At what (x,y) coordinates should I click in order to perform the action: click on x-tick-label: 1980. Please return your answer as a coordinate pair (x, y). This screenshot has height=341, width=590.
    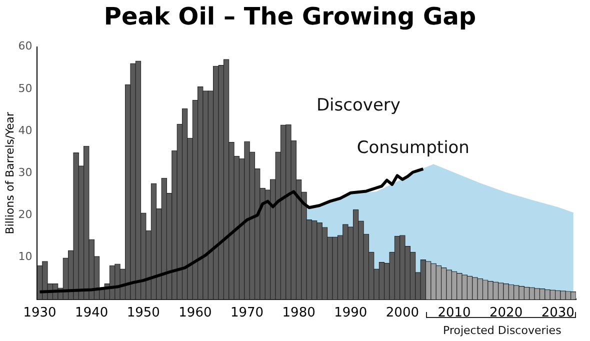
    Looking at the image, I should click on (299, 313).